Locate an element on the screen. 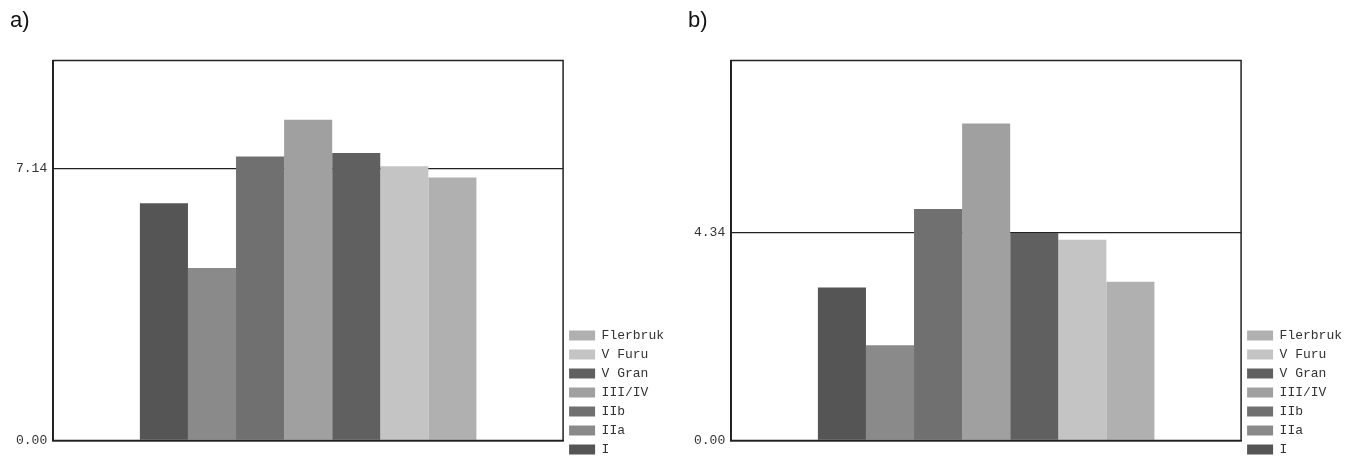 The height and width of the screenshot is (468, 1356). y-tick-label: 7.14 is located at coordinates (31, 168).